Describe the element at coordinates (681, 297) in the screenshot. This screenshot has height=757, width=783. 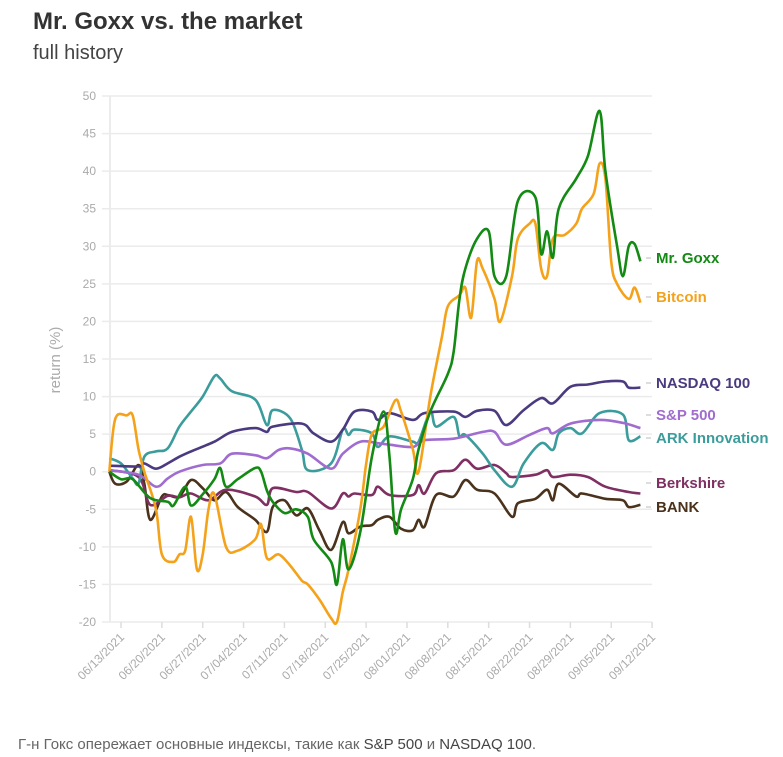
I see `series-label-bitcoin: Bitcoin` at that location.